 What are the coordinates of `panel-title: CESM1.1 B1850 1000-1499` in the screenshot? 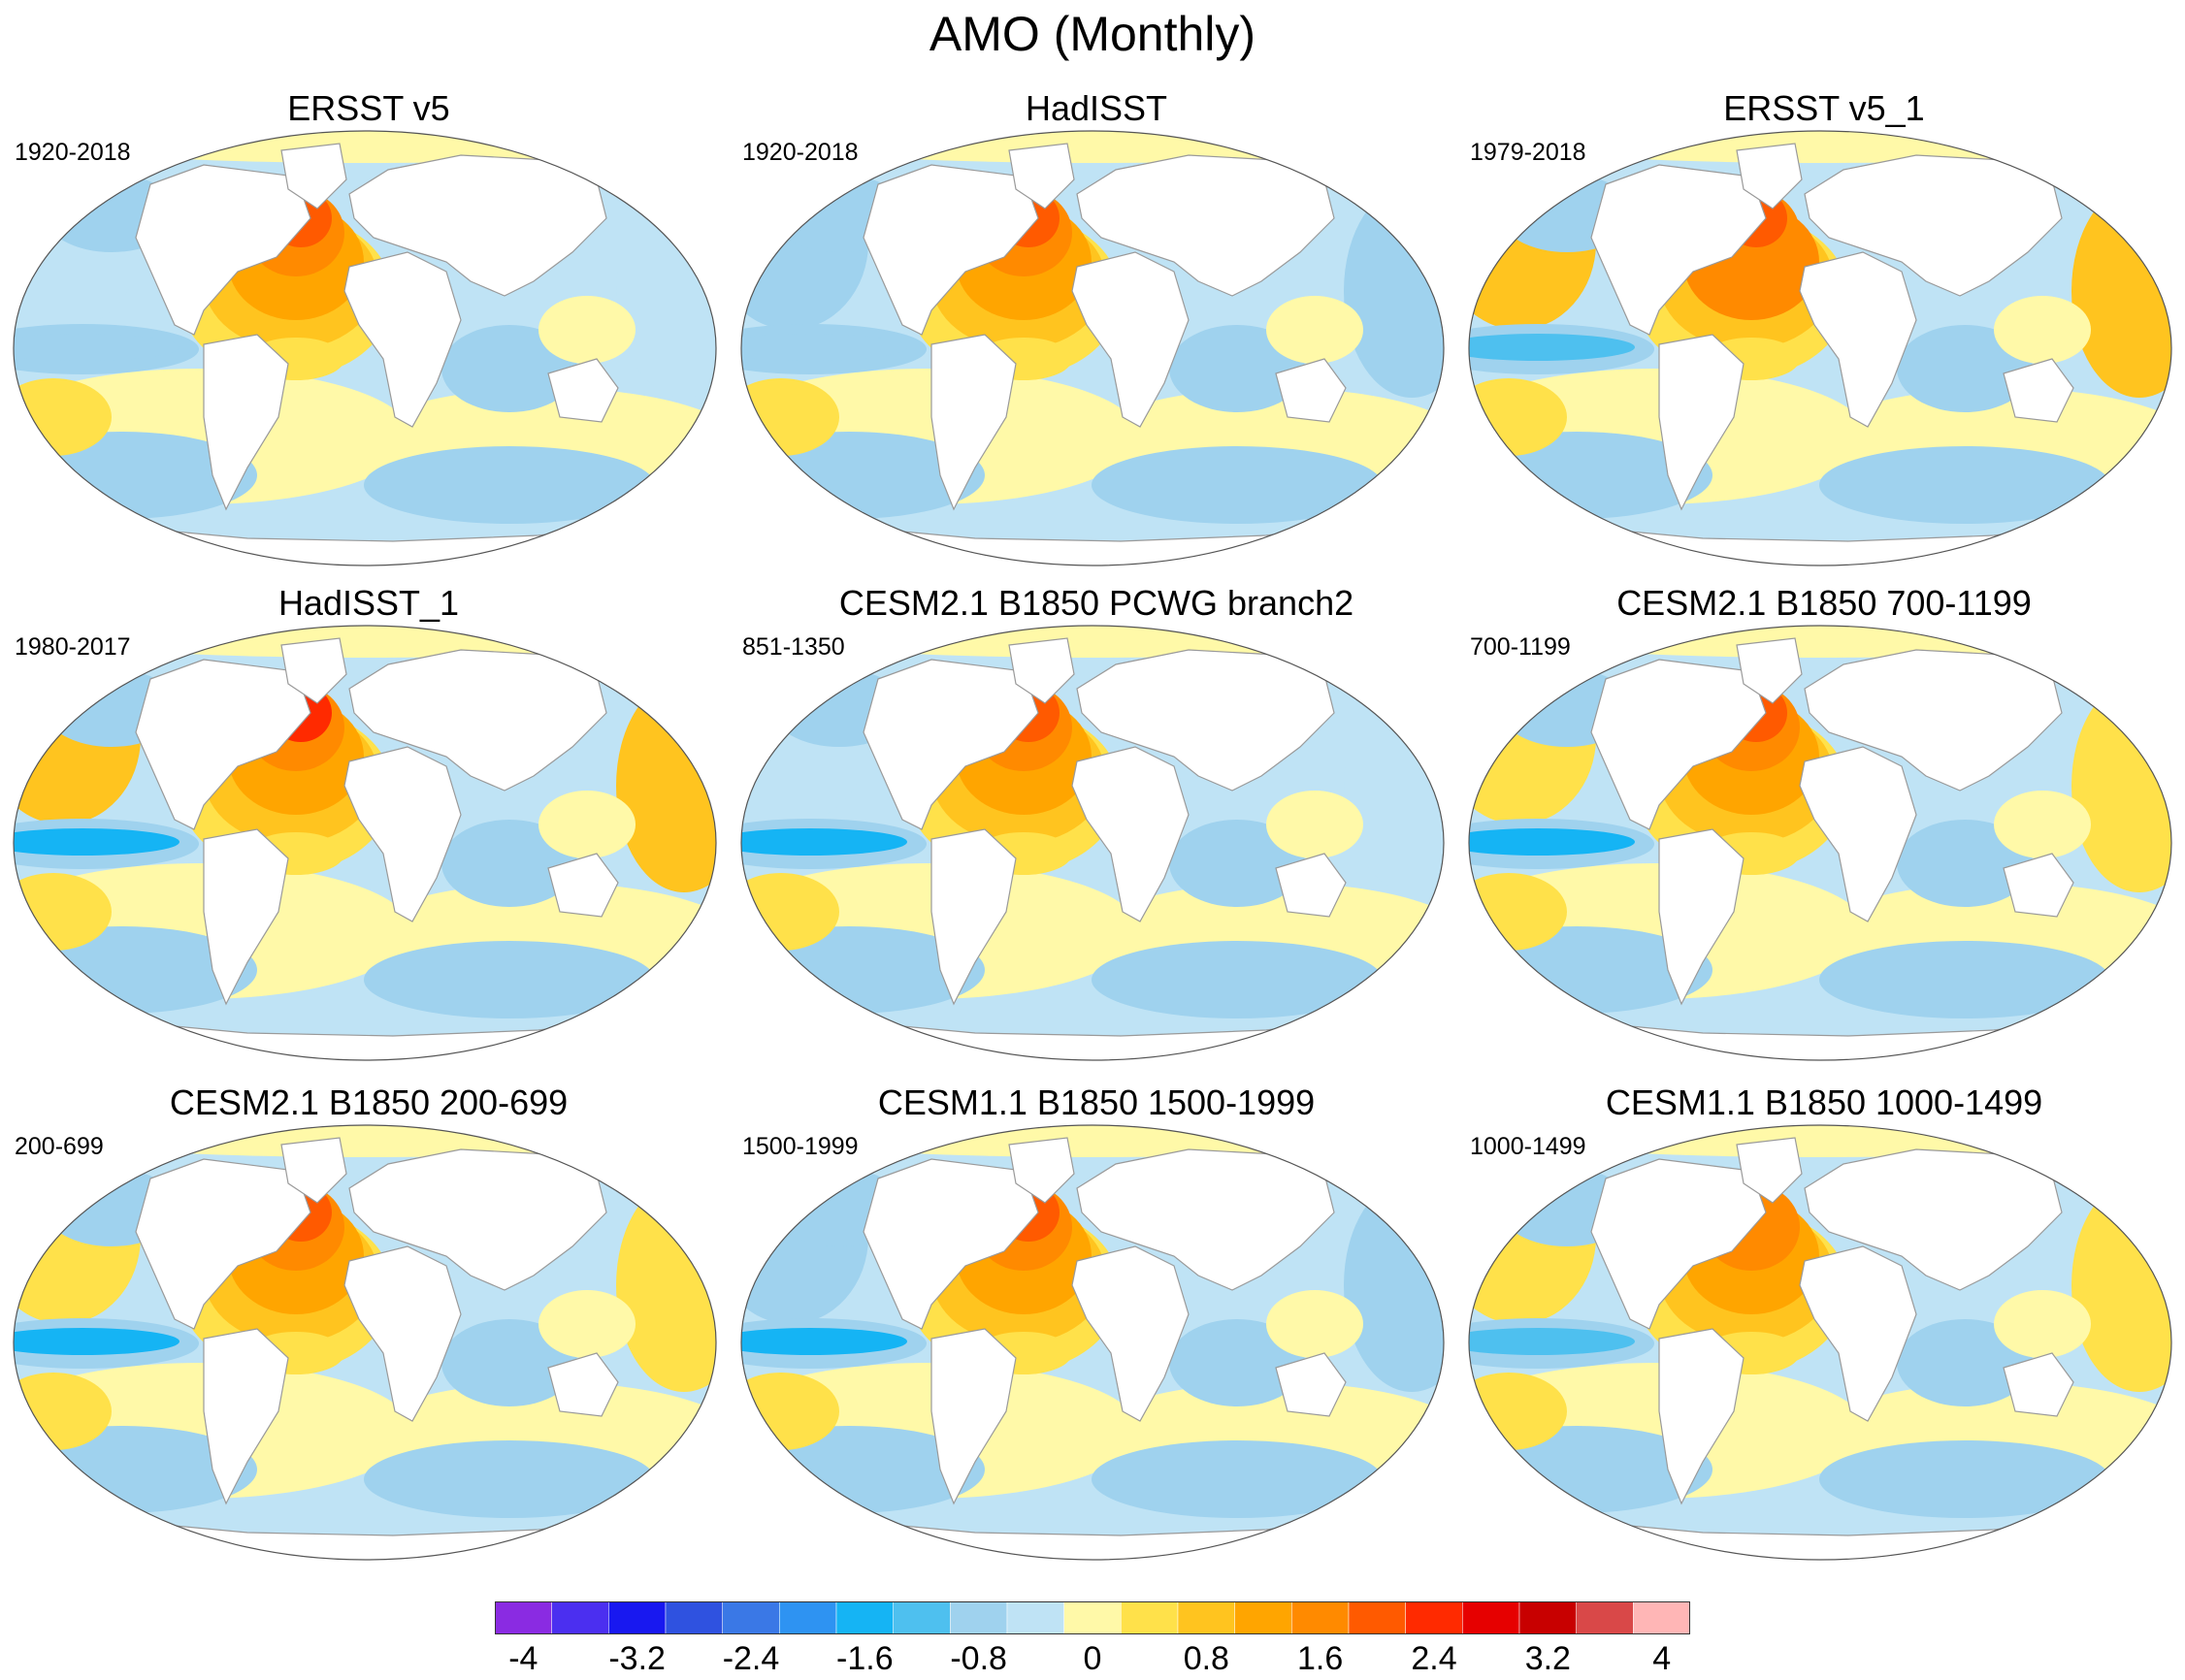 It's located at (1824, 1102).